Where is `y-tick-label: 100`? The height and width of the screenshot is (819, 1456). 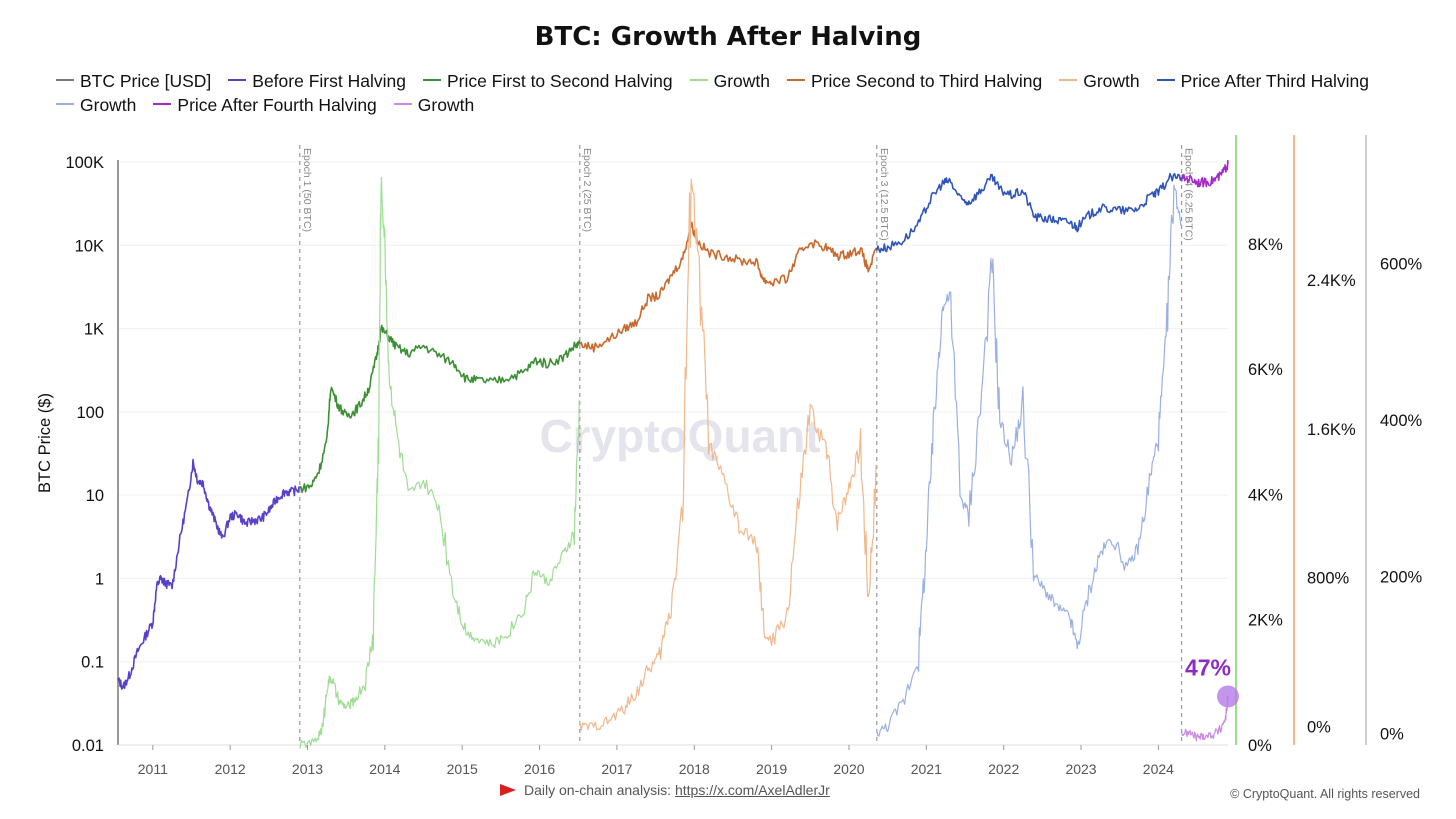 y-tick-label: 100 is located at coordinates (90, 413).